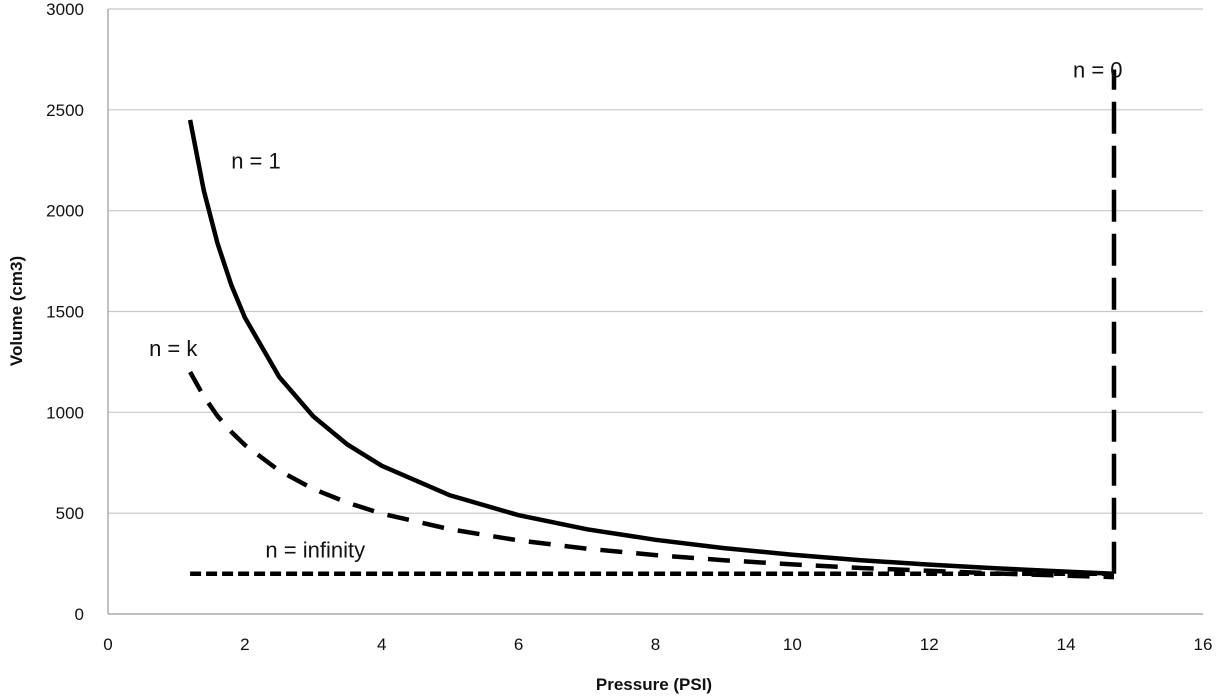 Image resolution: width=1221 pixels, height=698 pixels. What do you see at coordinates (655, 644) in the screenshot?
I see `x-tick-label: 8` at bounding box center [655, 644].